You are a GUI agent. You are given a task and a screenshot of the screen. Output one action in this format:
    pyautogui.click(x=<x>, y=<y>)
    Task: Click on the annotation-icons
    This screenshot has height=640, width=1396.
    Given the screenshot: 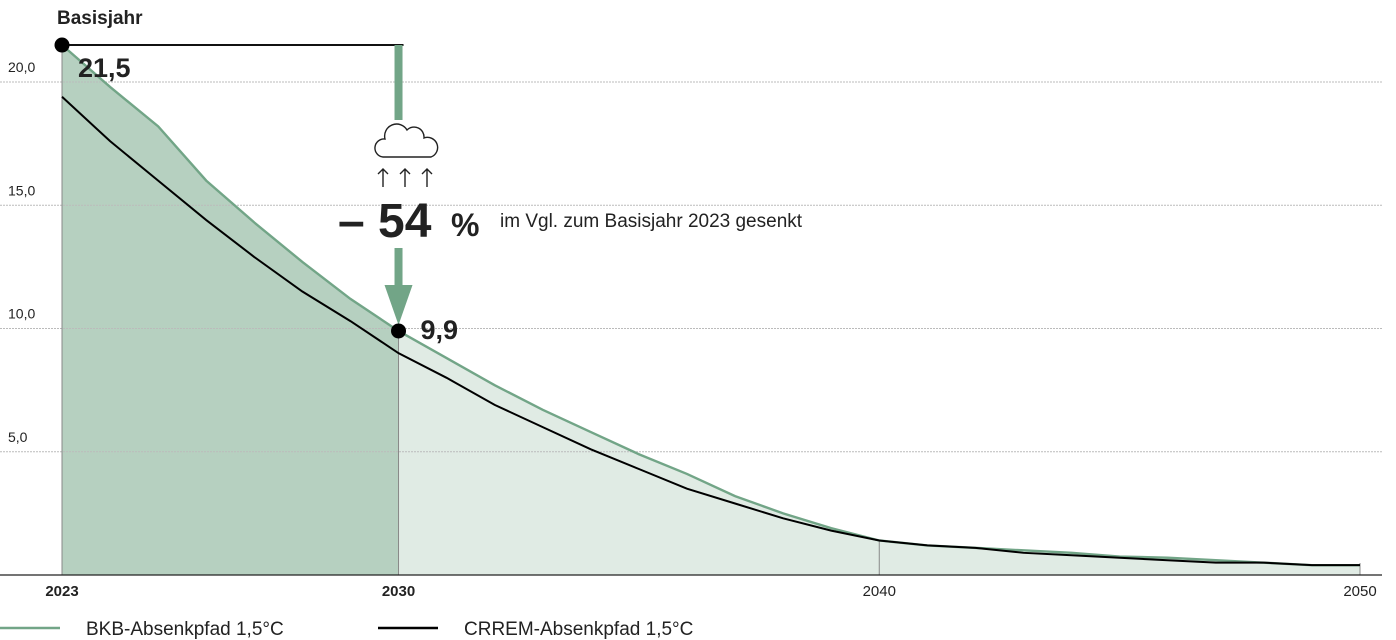 What is the action you would take?
    pyautogui.click(x=406, y=155)
    